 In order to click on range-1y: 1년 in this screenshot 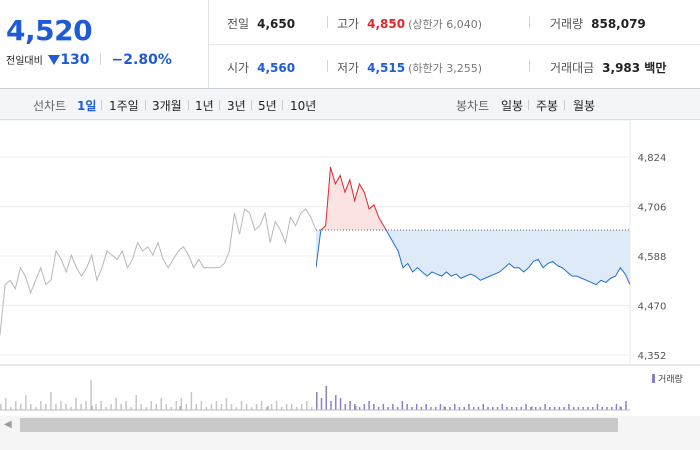, I will do `click(204, 106)`.